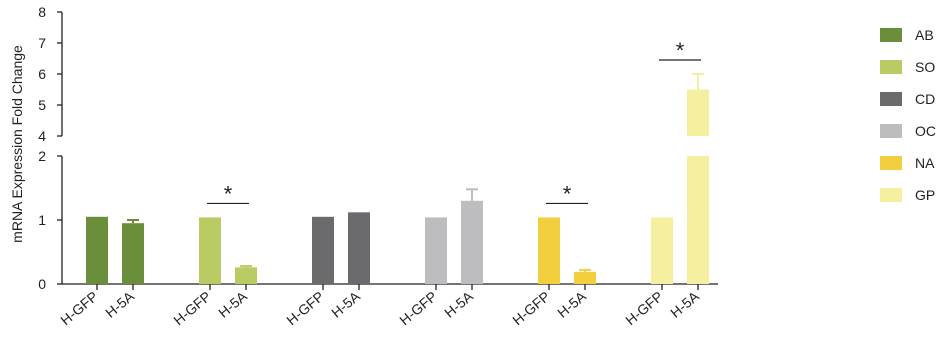  What do you see at coordinates (42, 136) in the screenshot?
I see `y-tick-label: 4` at bounding box center [42, 136].